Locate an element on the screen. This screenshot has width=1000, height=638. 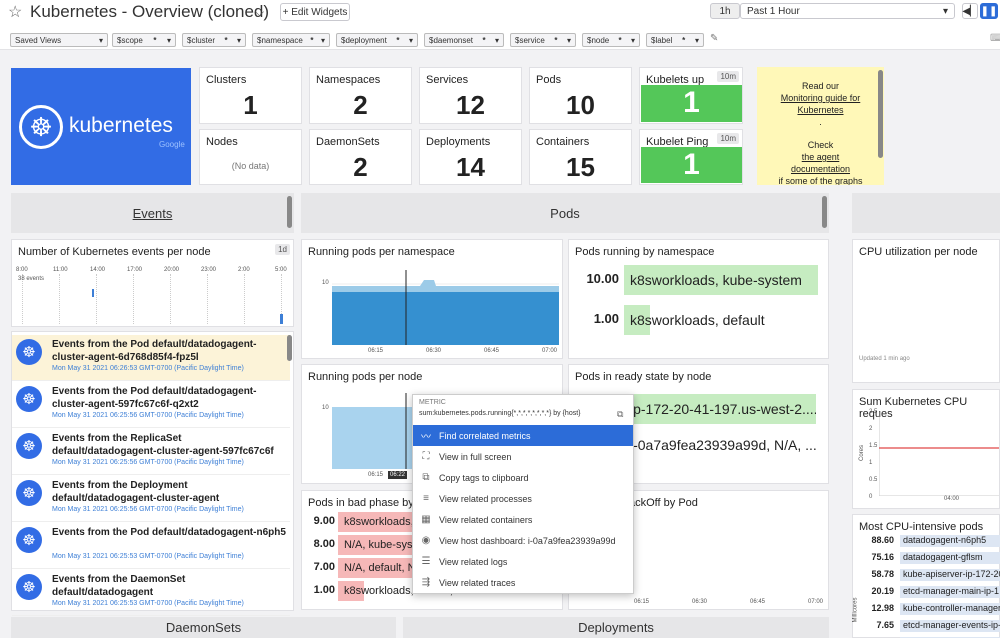
daemonsets-tile: DaemonSets 2 is located at coordinates (360, 157).